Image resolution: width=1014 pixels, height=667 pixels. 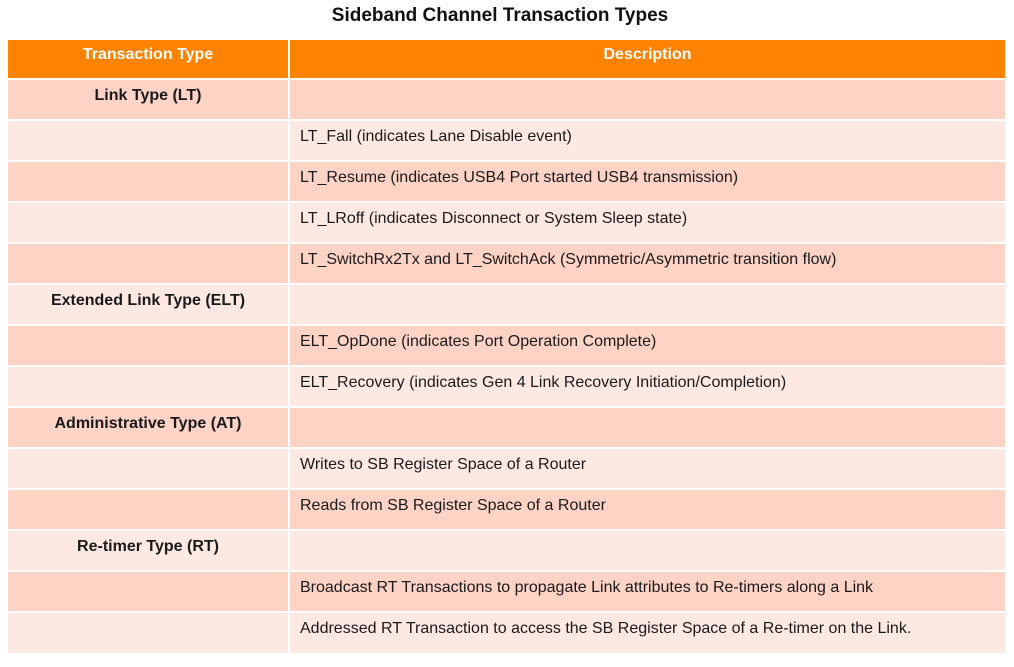 I want to click on table-header-row: Transaction Type Description, so click(x=506, y=59).